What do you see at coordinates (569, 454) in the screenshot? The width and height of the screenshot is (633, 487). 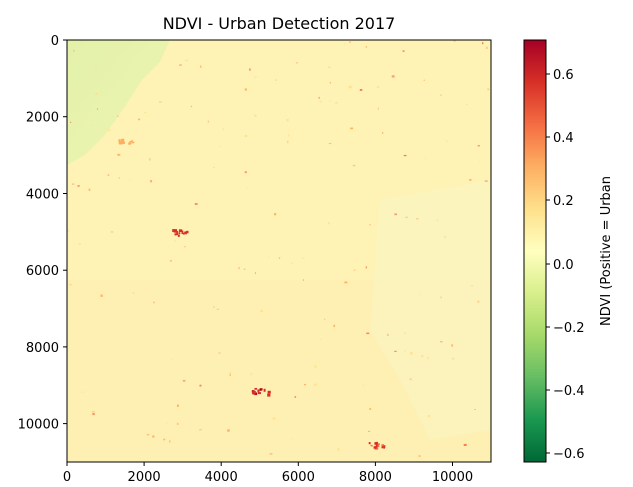 I see `colorbar-tick-label: −0.6` at bounding box center [569, 454].